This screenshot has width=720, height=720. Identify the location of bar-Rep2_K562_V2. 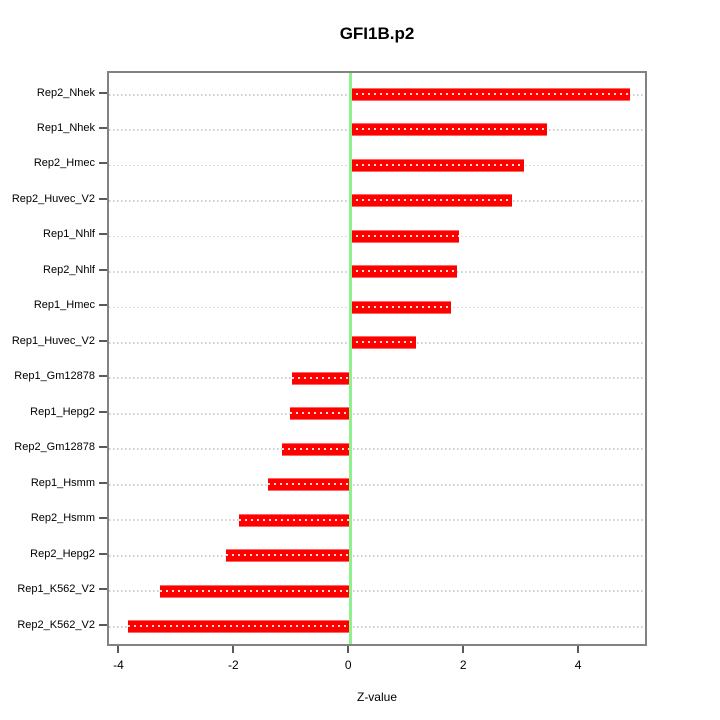
(239, 626).